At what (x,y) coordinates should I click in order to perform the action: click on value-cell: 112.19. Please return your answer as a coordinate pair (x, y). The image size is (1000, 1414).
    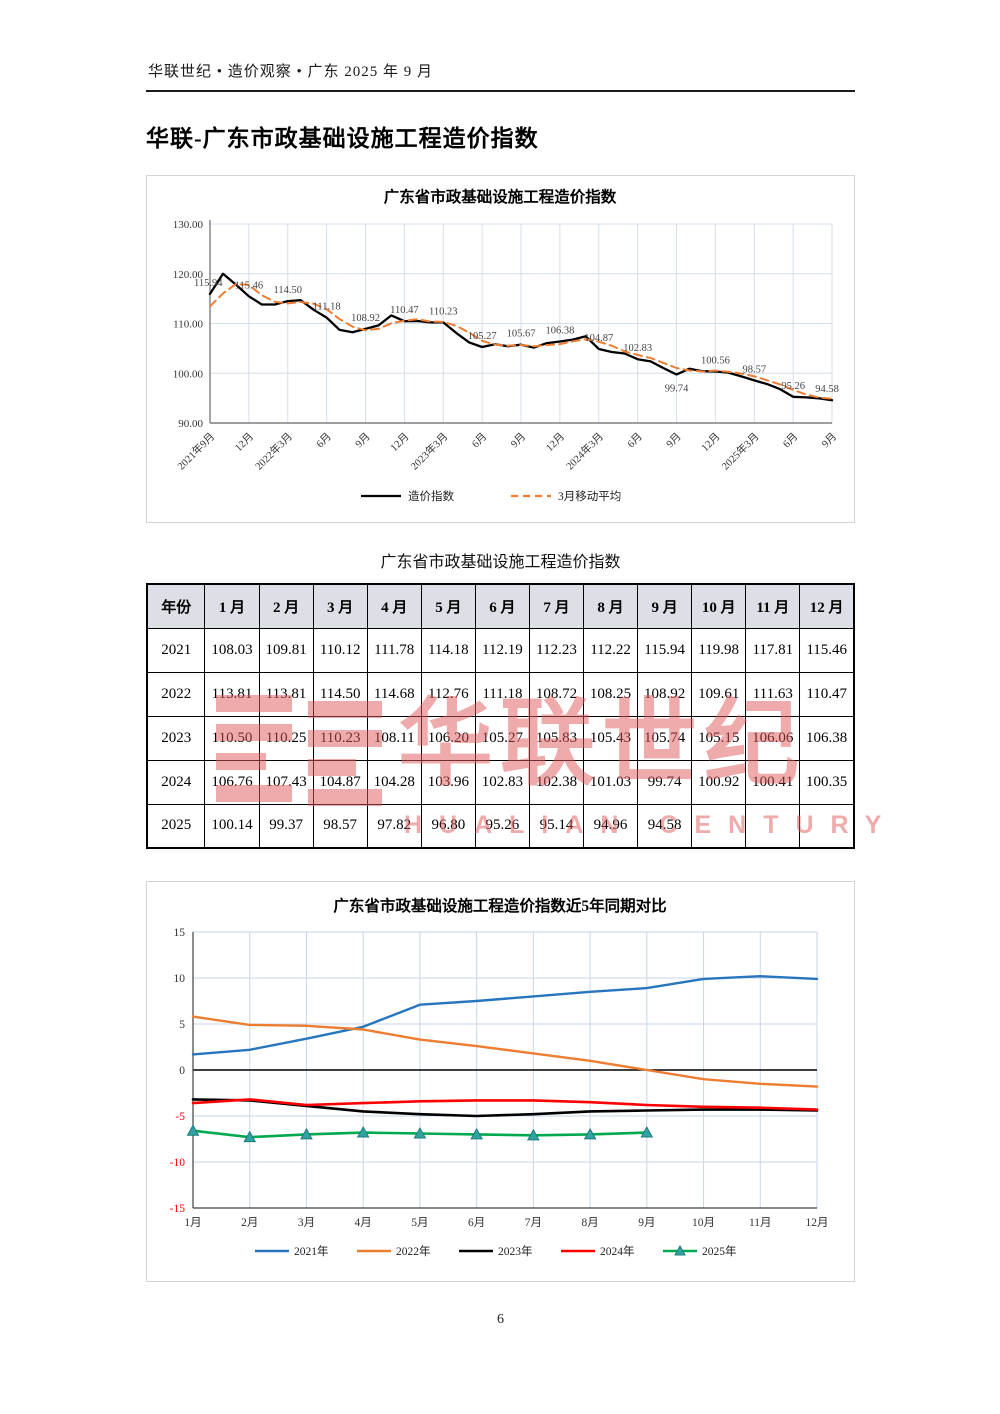
    Looking at the image, I should click on (502, 650).